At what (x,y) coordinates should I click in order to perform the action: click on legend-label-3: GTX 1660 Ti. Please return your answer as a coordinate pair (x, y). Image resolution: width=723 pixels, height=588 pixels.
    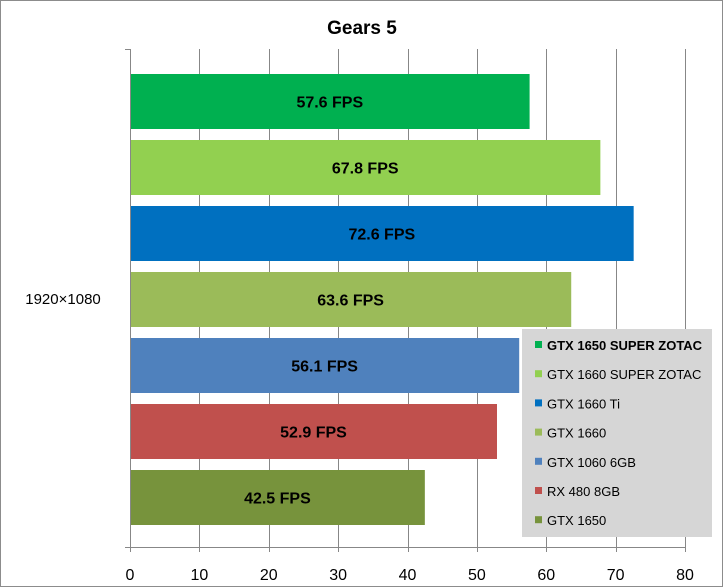
    Looking at the image, I should click on (583, 403).